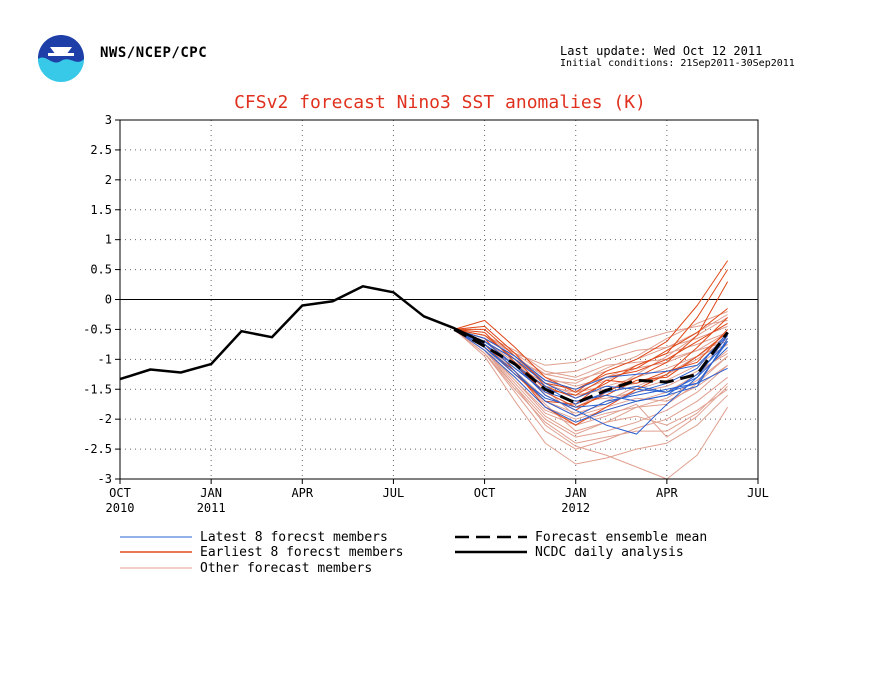  I want to click on initial-conditions-text: Initial conditions: 21Sep2011-30Sep2011, so click(677, 63).